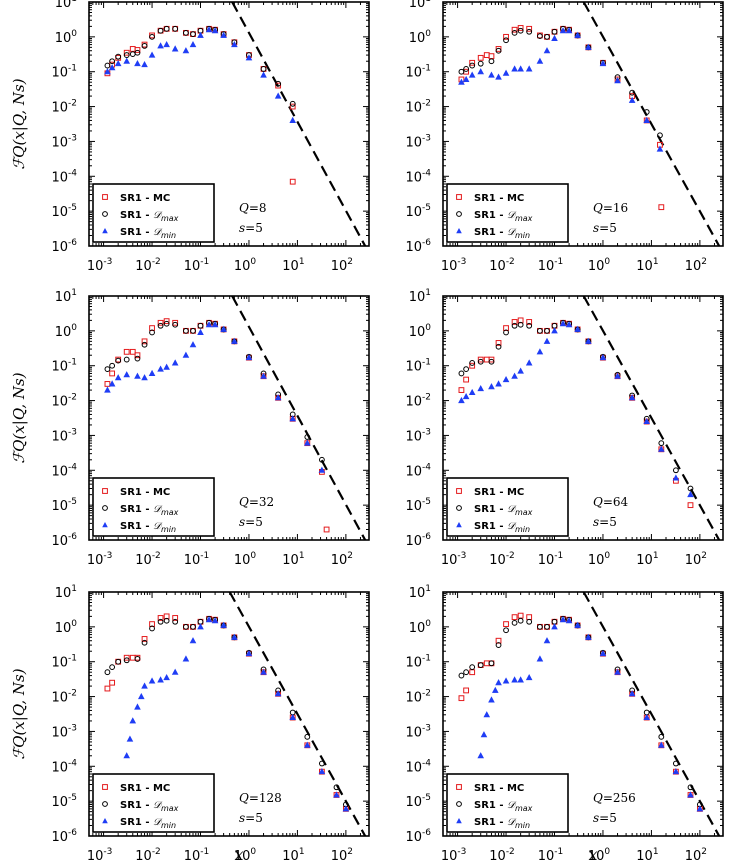  I want to click on annotation: Q=8, so click(253, 208).